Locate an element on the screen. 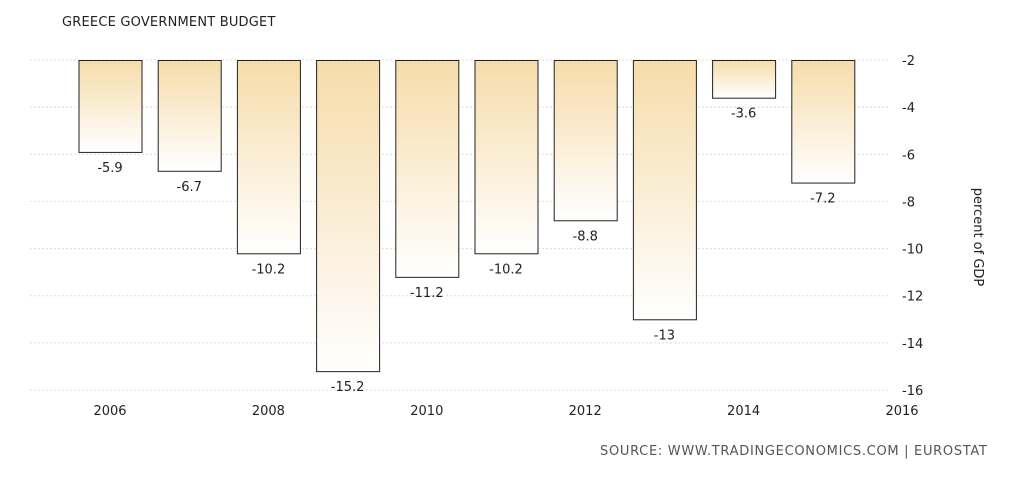  bar-2011 is located at coordinates (506, 157).